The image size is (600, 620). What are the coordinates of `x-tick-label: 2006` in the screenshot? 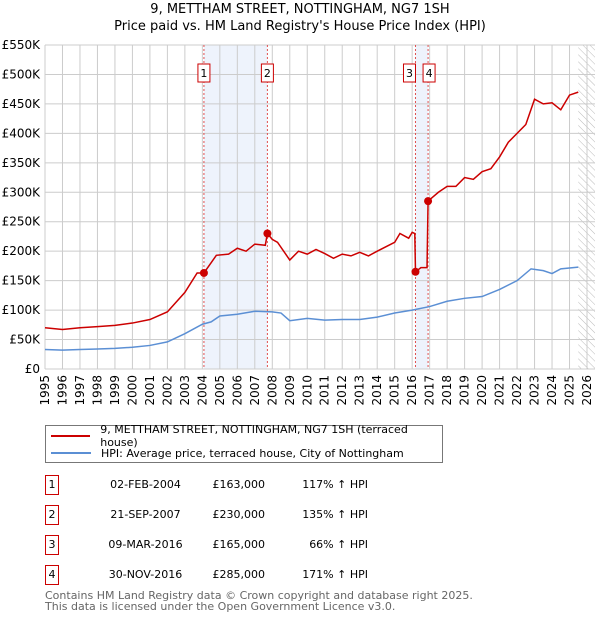 It's located at (237, 390).